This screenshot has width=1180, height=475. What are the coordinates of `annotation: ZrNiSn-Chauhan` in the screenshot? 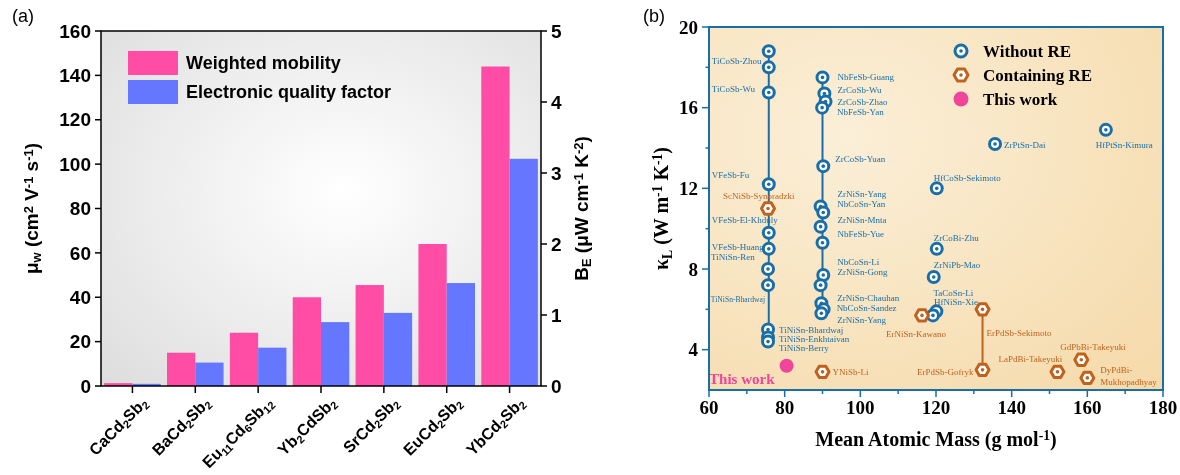 It's located at (868, 298).